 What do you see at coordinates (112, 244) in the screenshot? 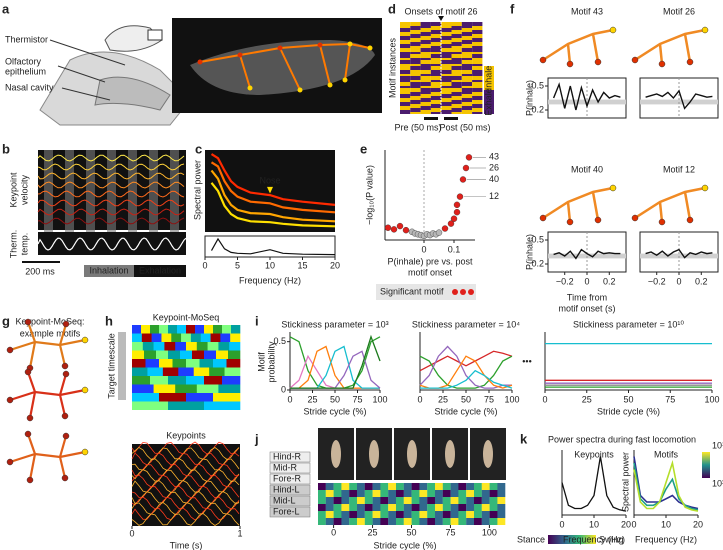
I see `temp-trace` at bounding box center [112, 244].